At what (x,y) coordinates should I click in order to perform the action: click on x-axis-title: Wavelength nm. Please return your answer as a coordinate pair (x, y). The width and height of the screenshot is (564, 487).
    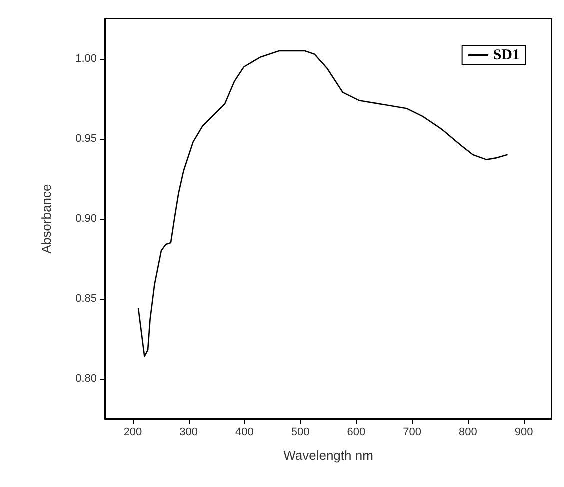
    Looking at the image, I should click on (329, 455).